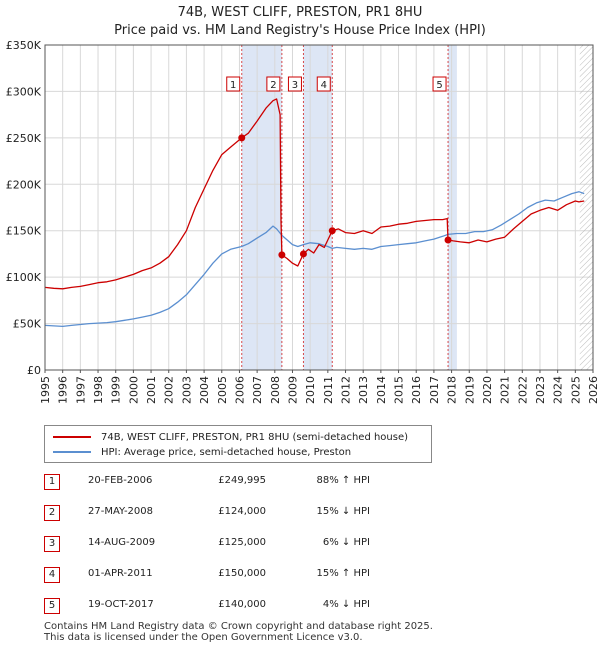 The height and width of the screenshot is (650, 600). Describe the element at coordinates (381, 390) in the screenshot. I see `x-tick-label: 2014` at that location.